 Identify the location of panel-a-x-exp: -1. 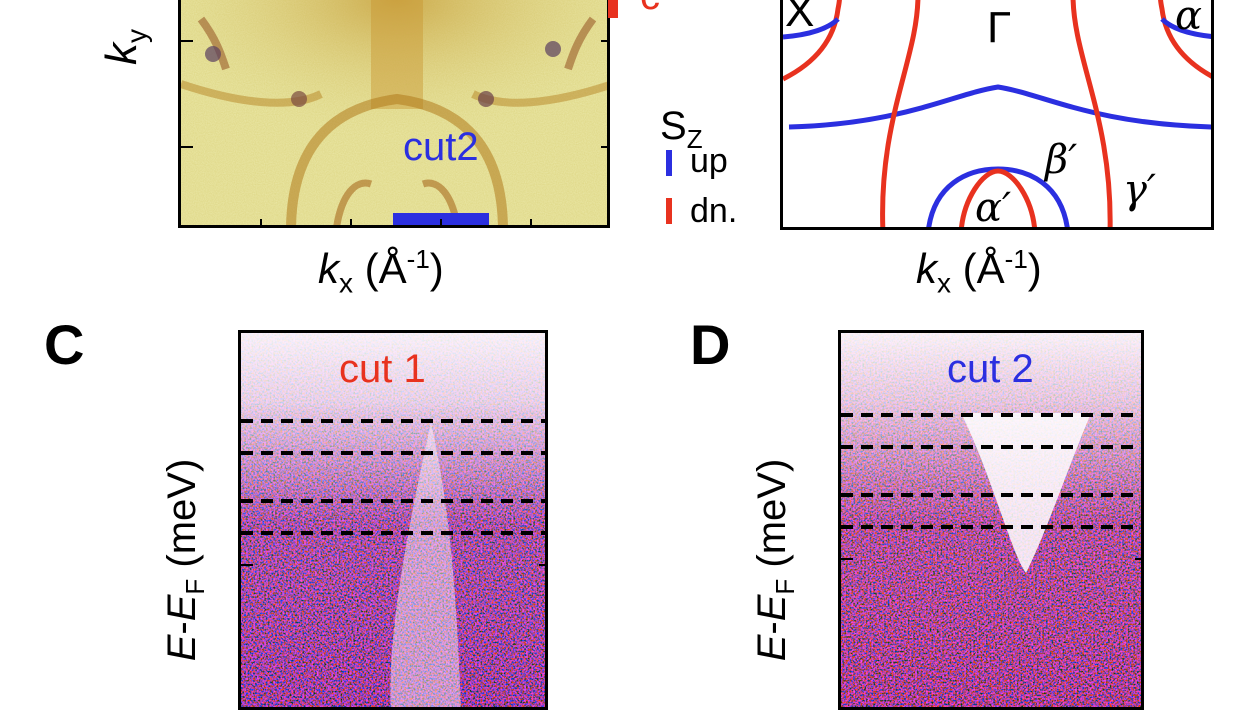
(418, 259).